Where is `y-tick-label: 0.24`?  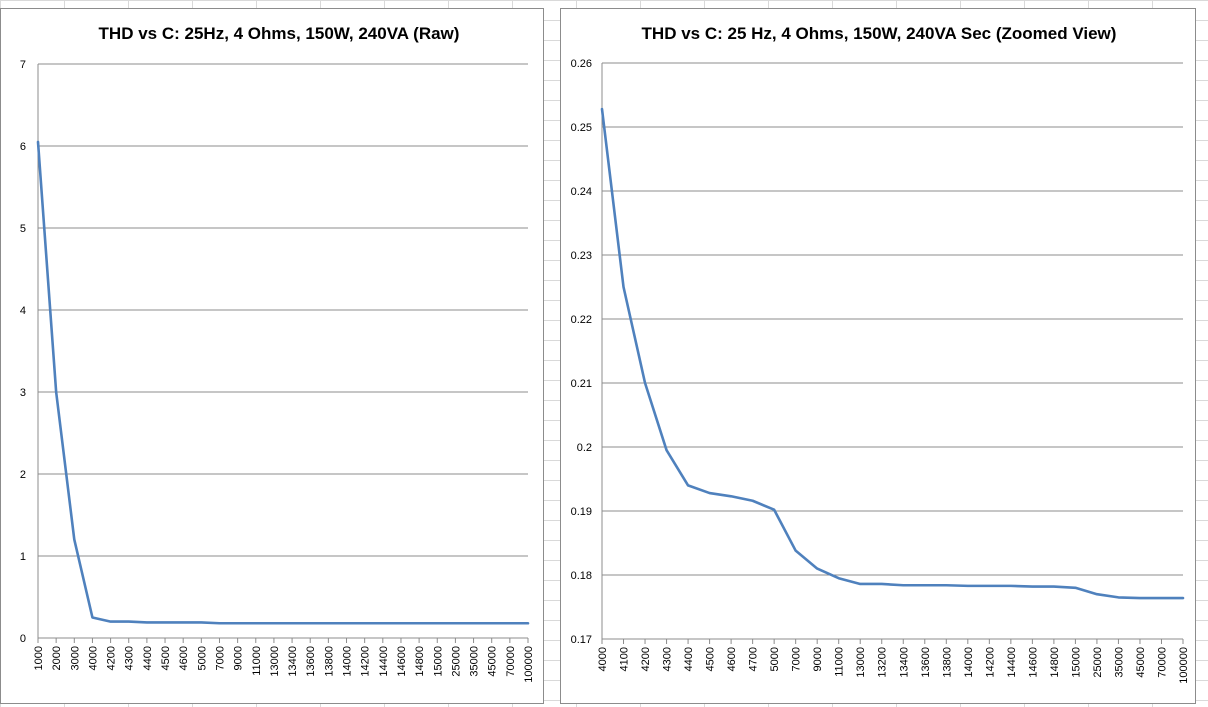
y-tick-label: 0.24 is located at coordinates (581, 192).